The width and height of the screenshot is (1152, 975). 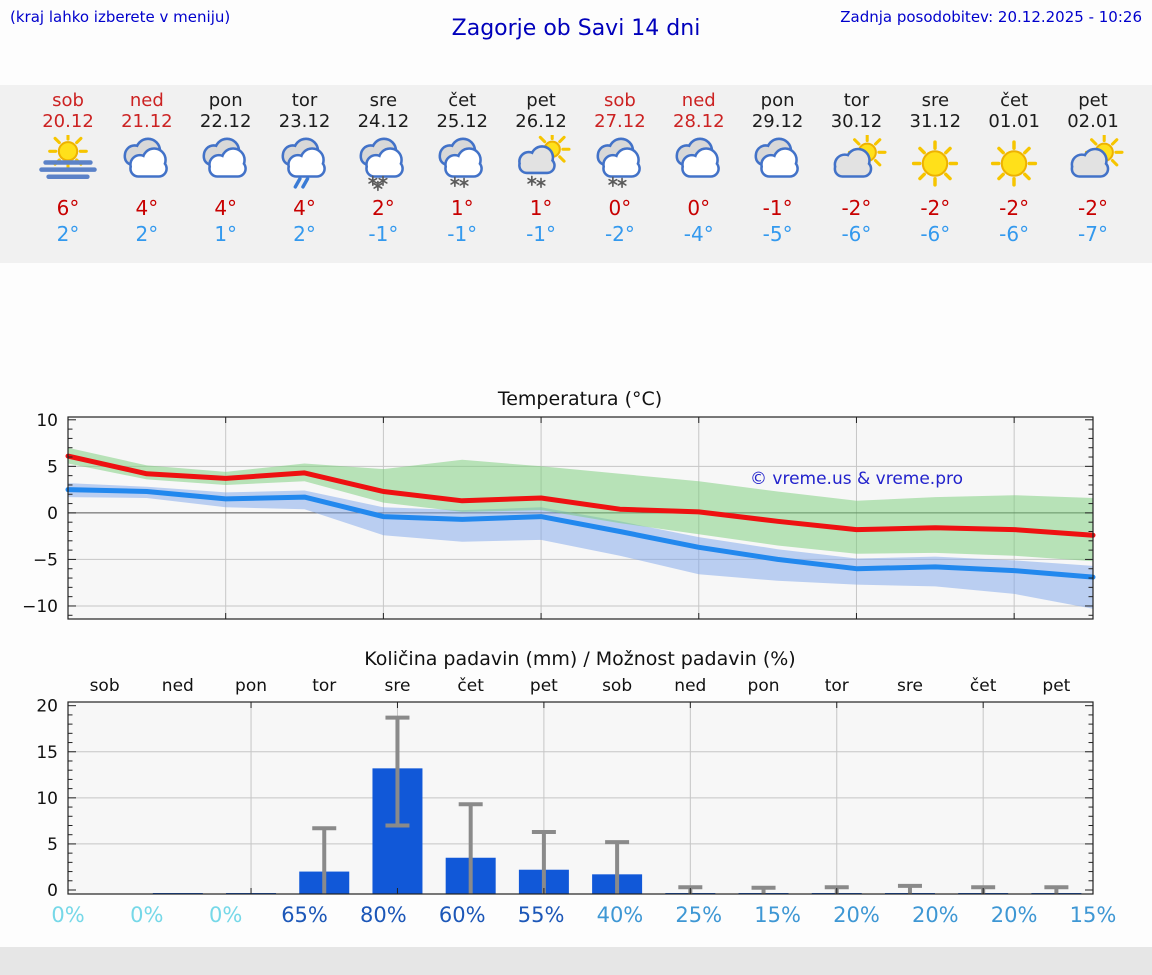 What do you see at coordinates (47, 753) in the screenshot?
I see `precip-y-tick-label: 15` at bounding box center [47, 753].